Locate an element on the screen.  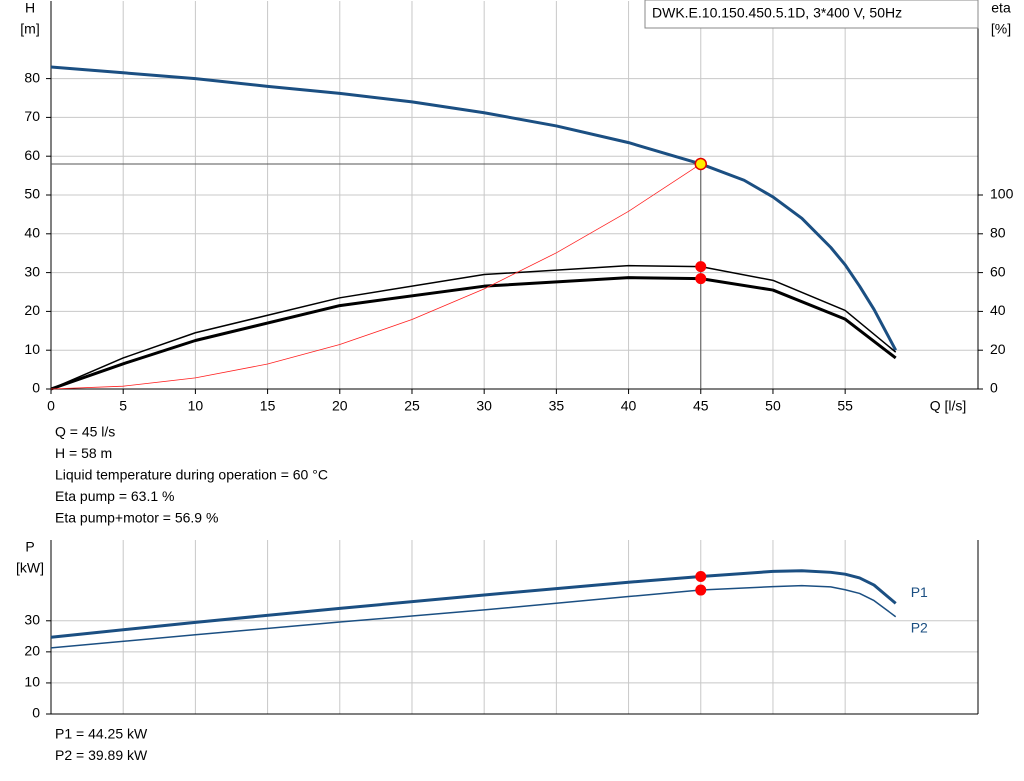
y-tick-label: 80 is located at coordinates (32, 77).